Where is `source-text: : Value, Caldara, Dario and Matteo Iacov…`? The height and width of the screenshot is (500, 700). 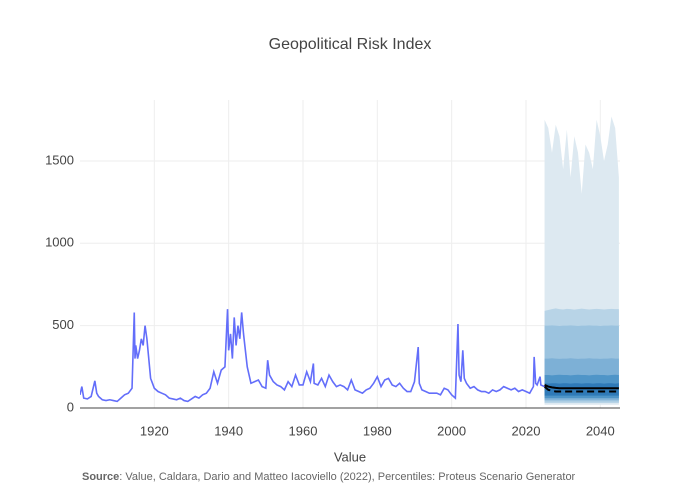 source-text: : Value, Caldara, Dario and Matteo Iacov… is located at coordinates (347, 477).